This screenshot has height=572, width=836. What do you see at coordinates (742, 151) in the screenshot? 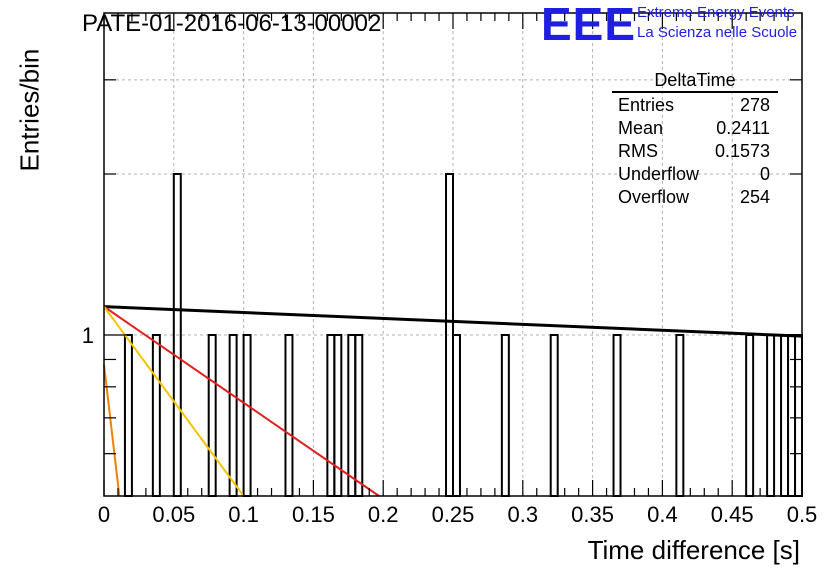
I see `stats-value: 0.1573` at bounding box center [742, 151].